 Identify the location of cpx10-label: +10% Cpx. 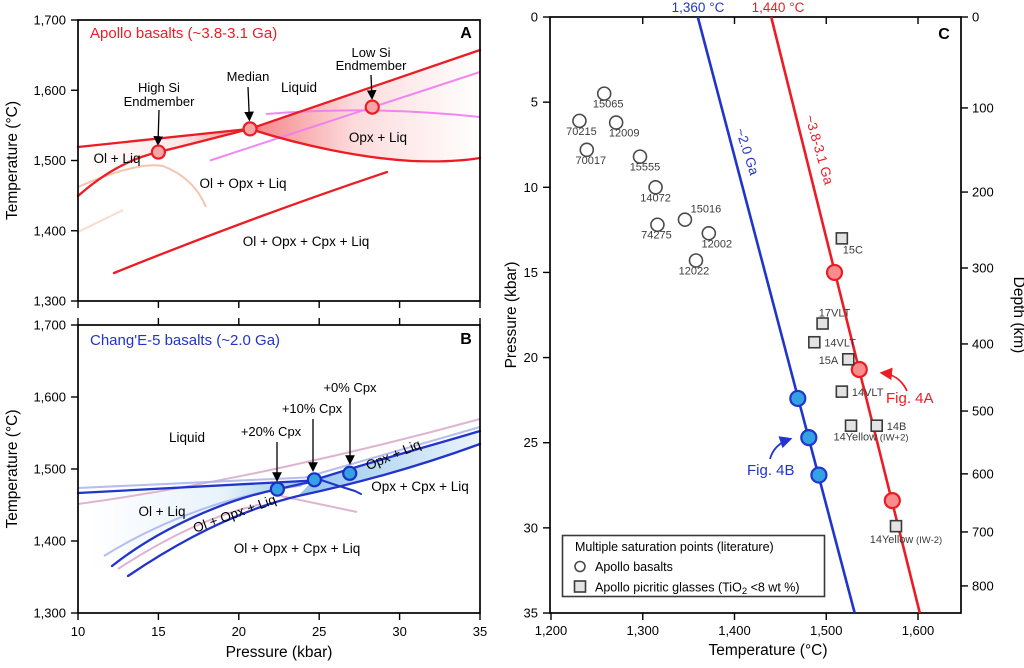
(312, 408).